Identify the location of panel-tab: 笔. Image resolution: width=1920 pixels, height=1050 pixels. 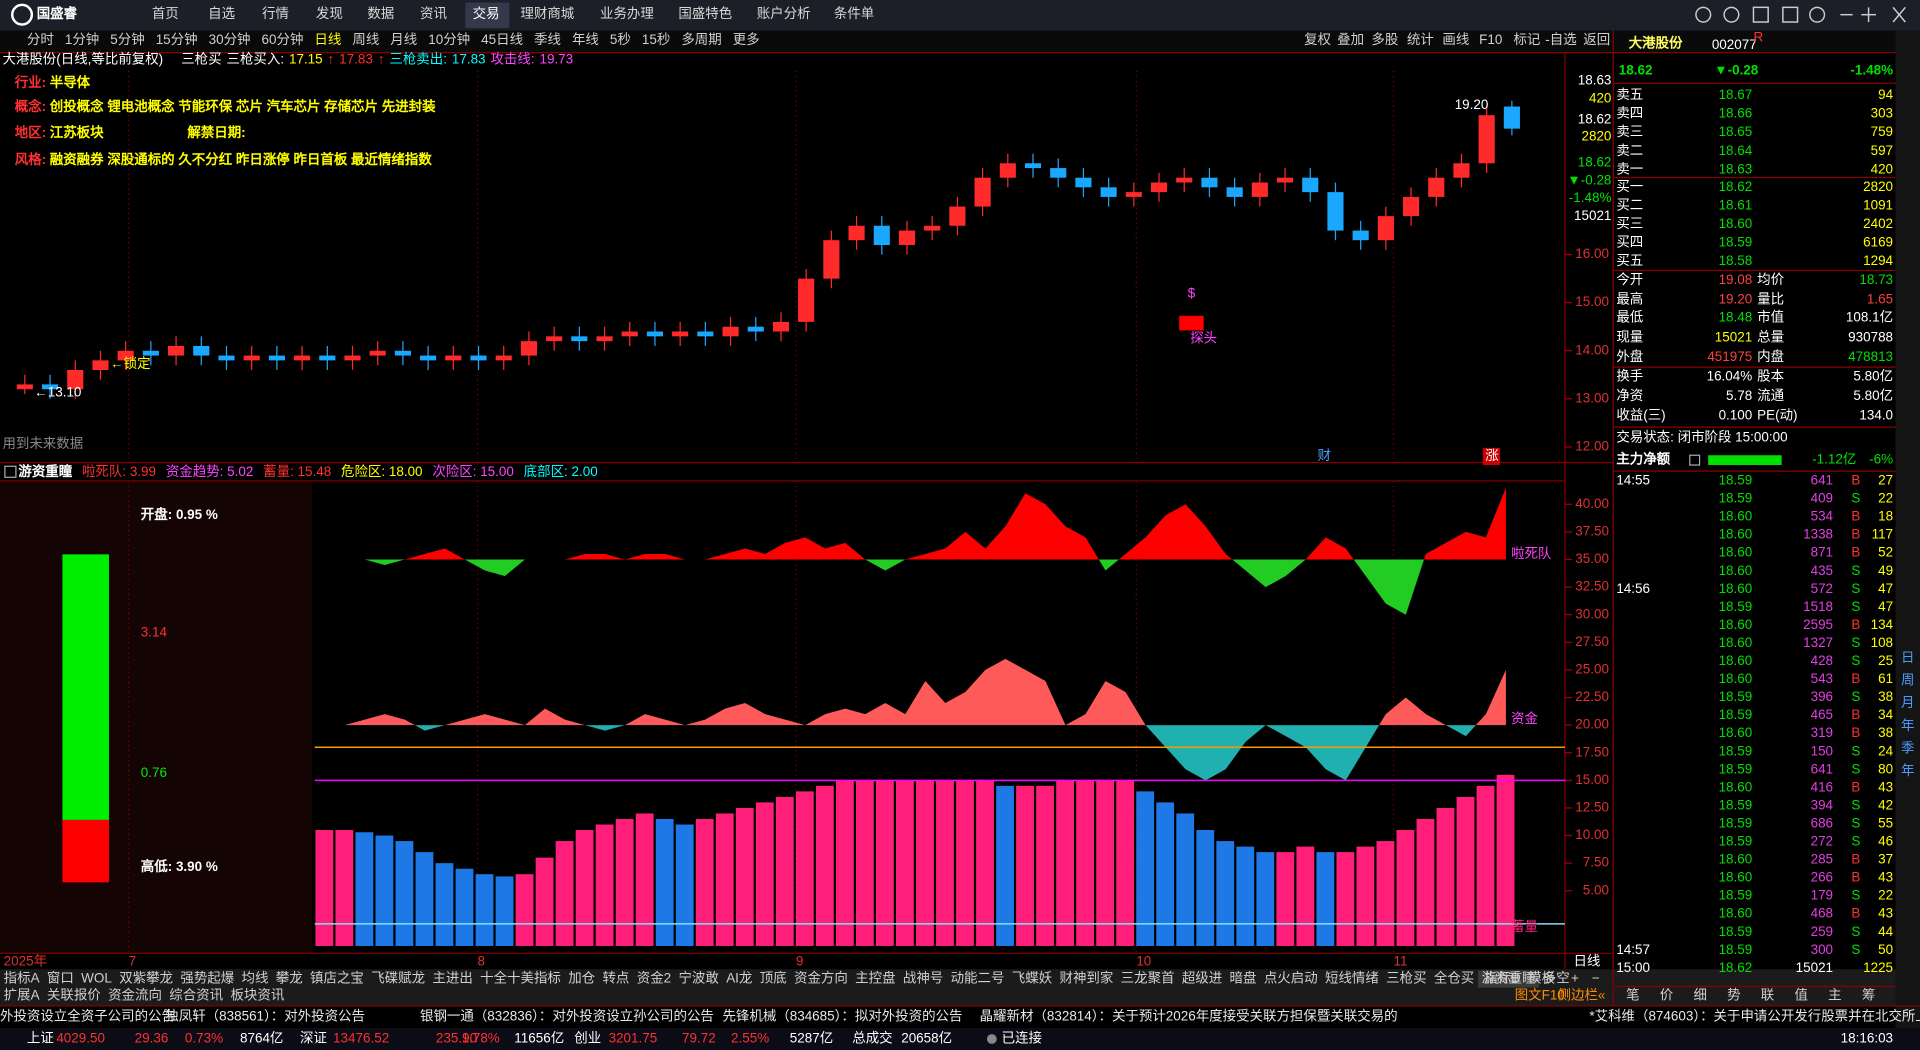
(1632, 995).